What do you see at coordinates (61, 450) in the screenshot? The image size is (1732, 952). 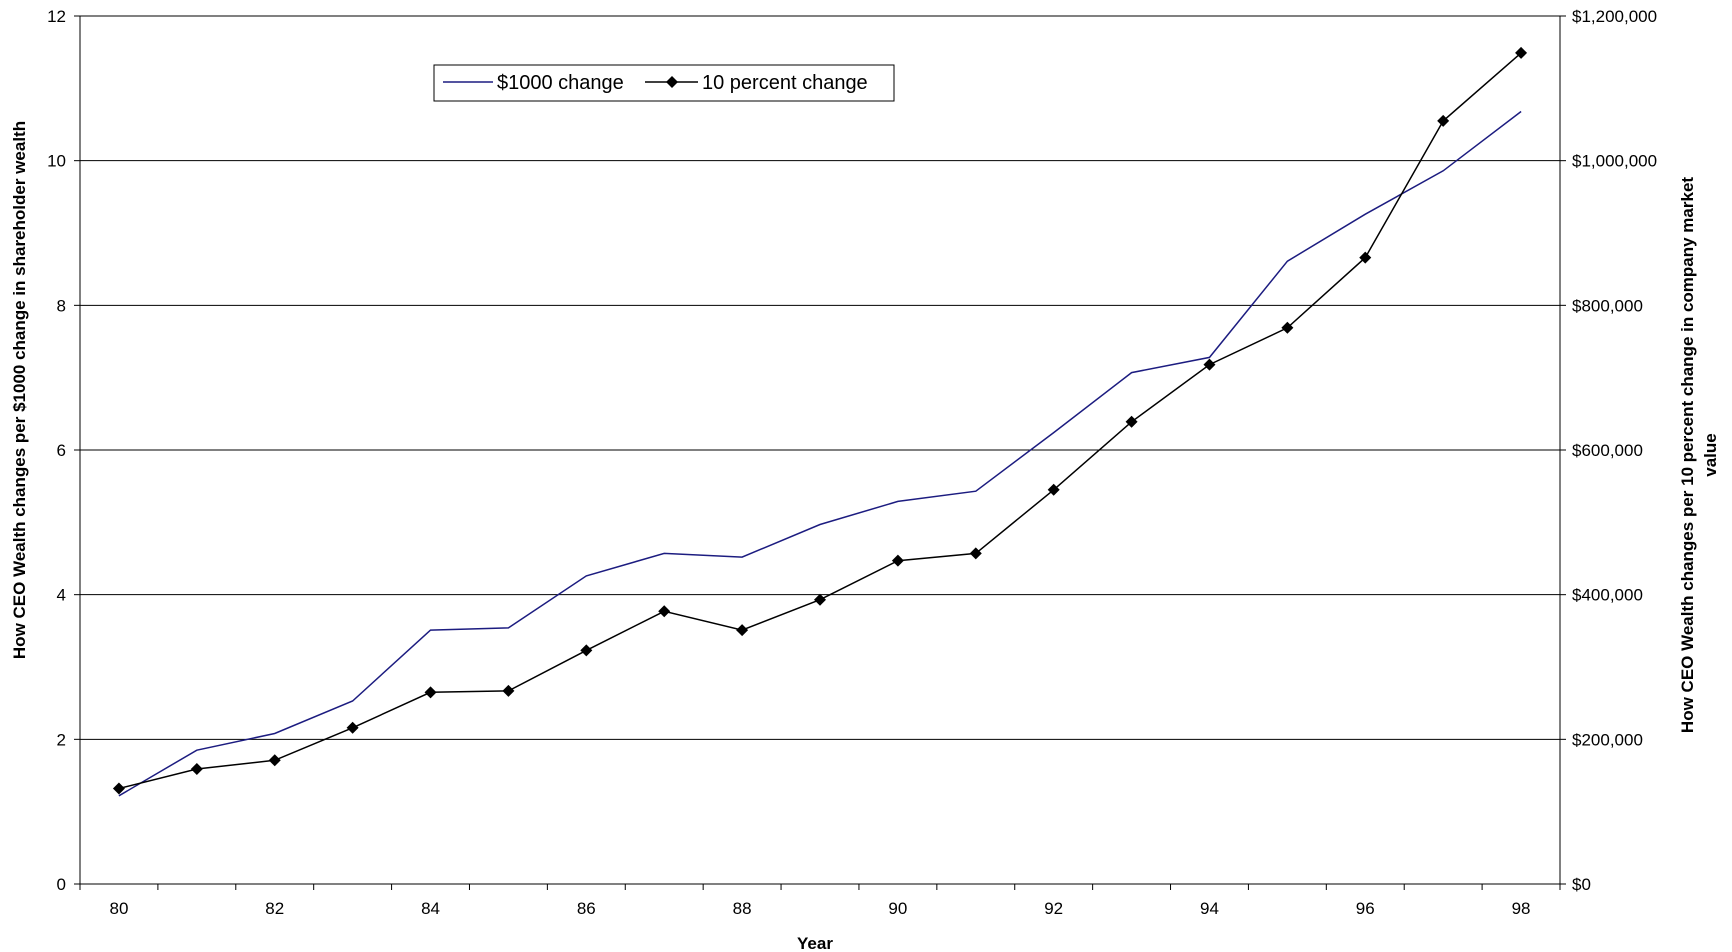 I see `y-left-tick-label: 6` at bounding box center [61, 450].